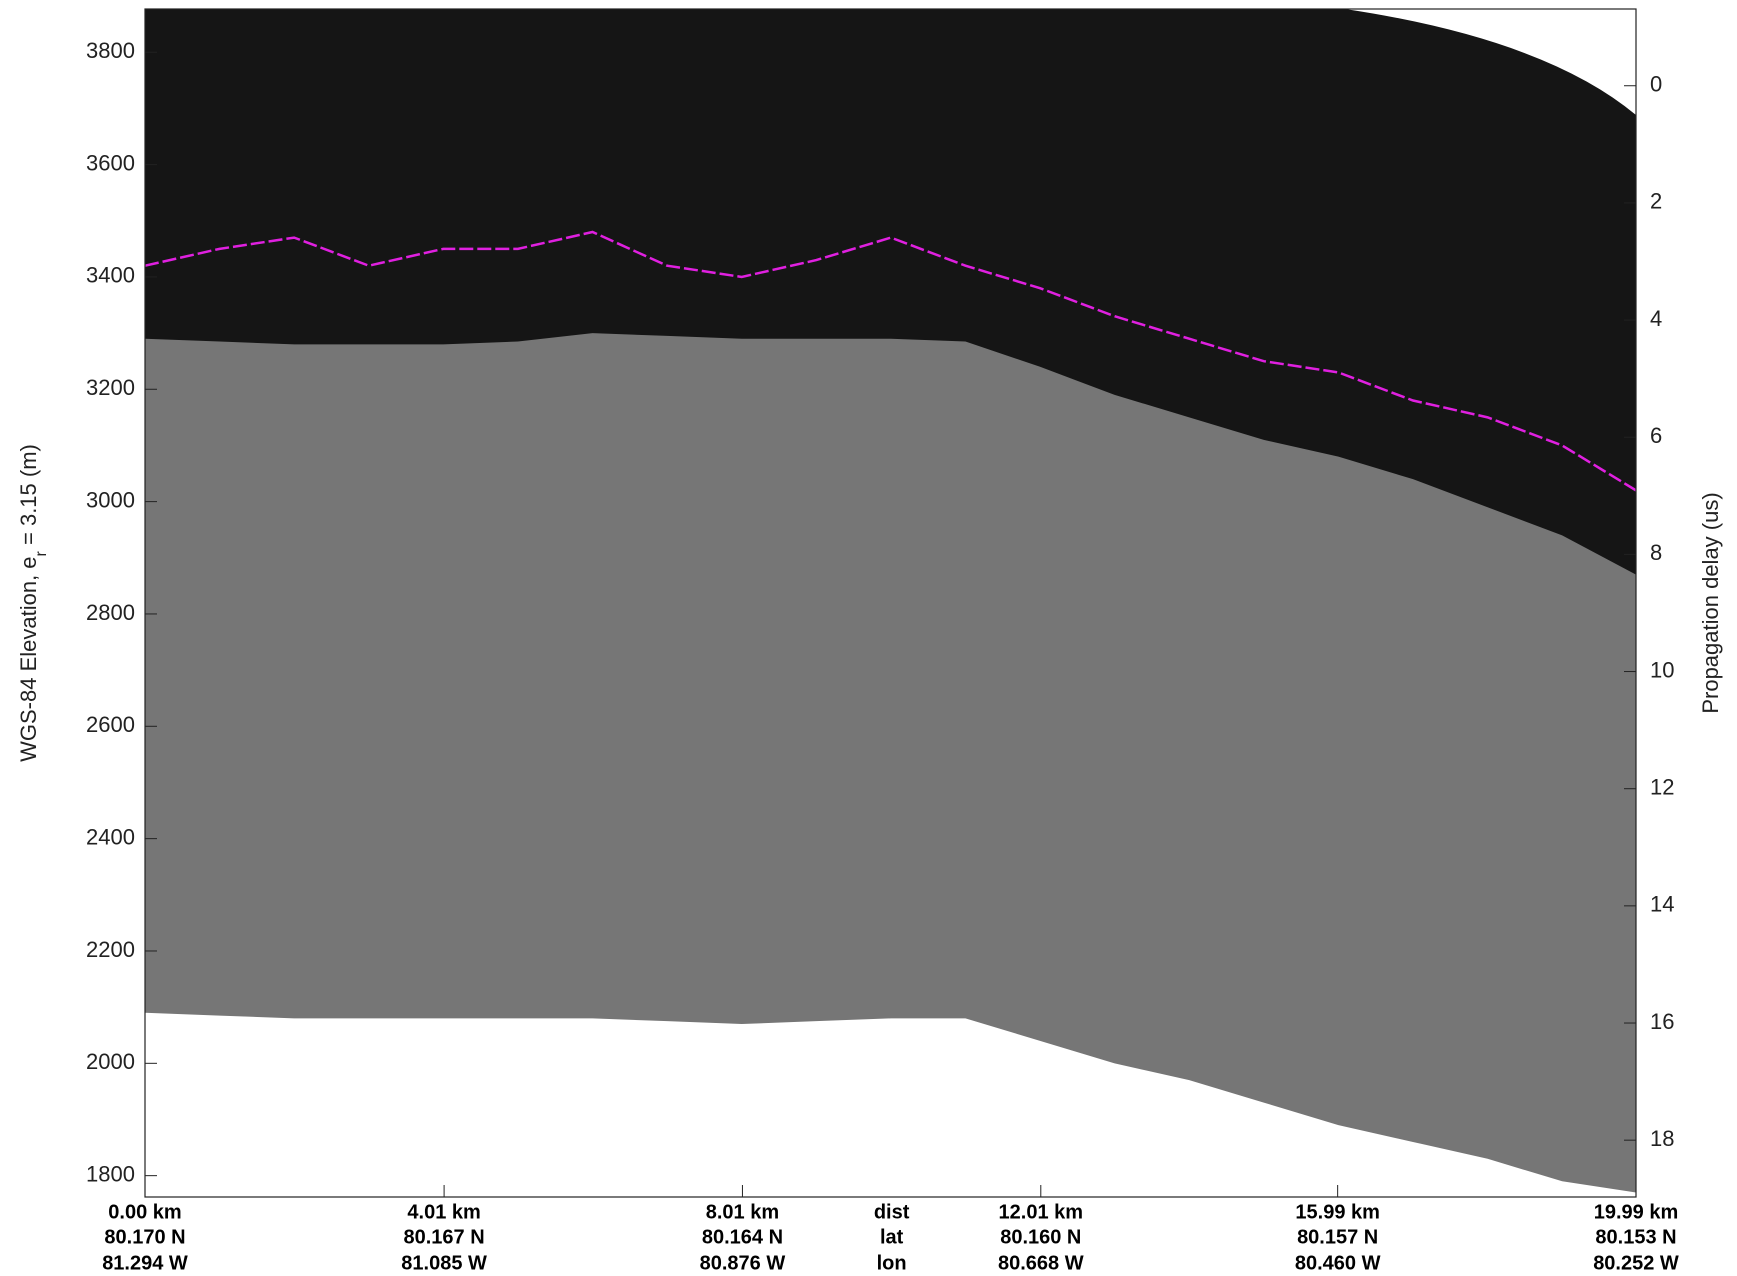 This screenshot has width=1737, height=1276. I want to click on y-tick-label: 3800, so click(110, 50).